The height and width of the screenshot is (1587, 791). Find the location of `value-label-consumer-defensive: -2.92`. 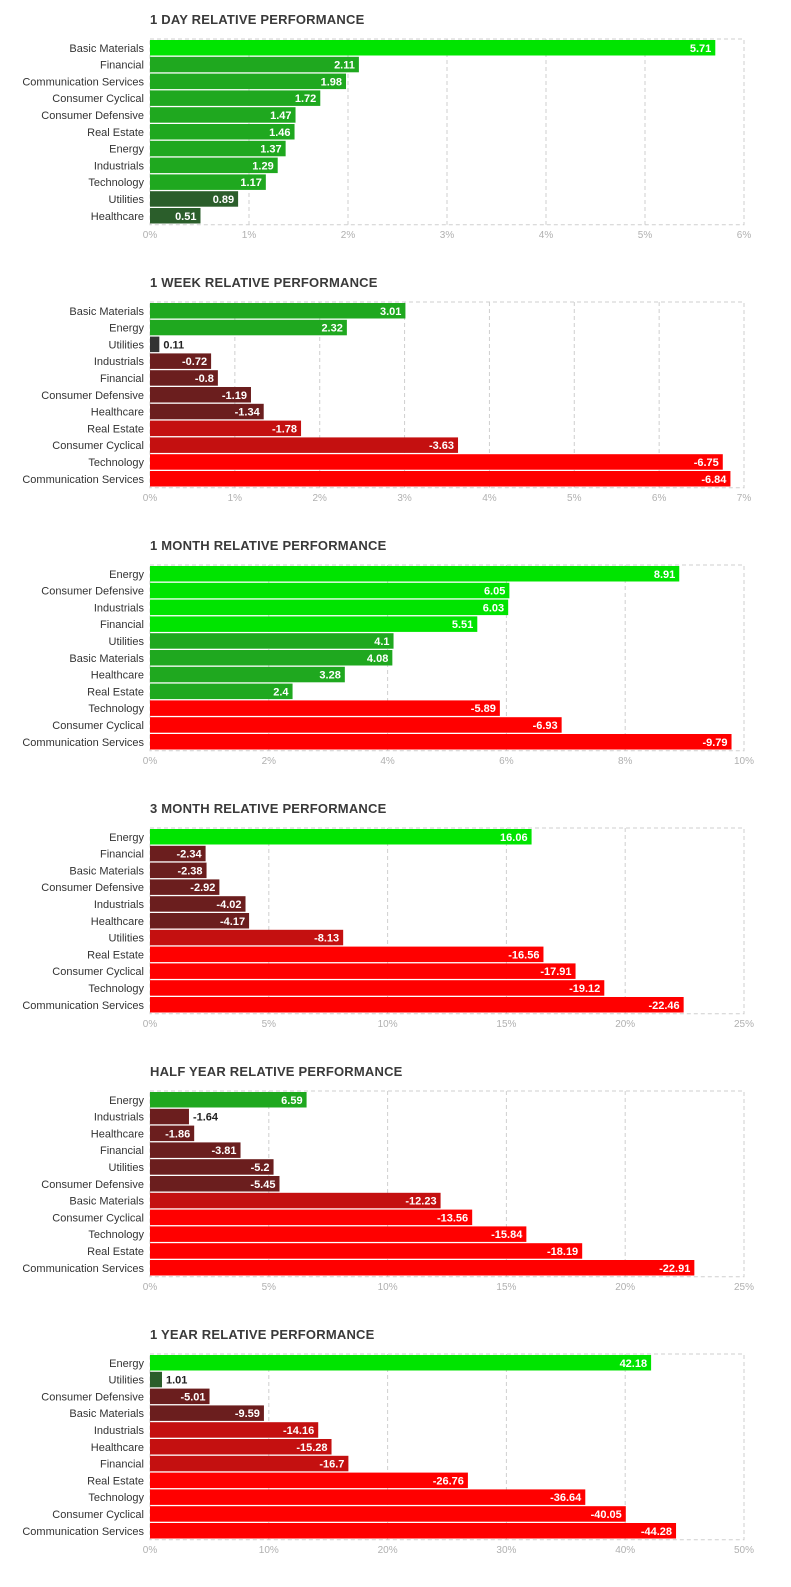

value-label-consumer-defensive: -2.92 is located at coordinates (202, 888).